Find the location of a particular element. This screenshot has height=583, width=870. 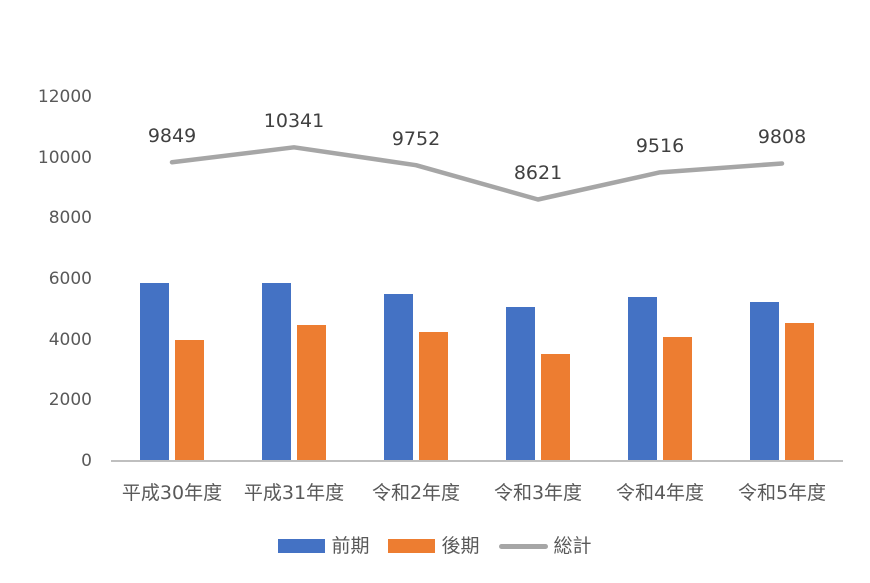

x-category-label: 令和3年度 is located at coordinates (538, 493).